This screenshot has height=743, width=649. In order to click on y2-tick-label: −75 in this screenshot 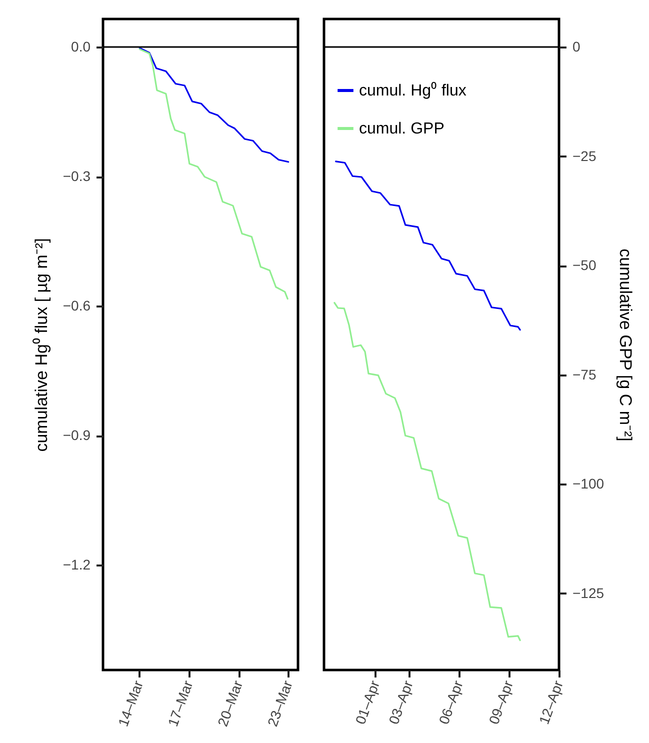, I will do `click(584, 374)`.